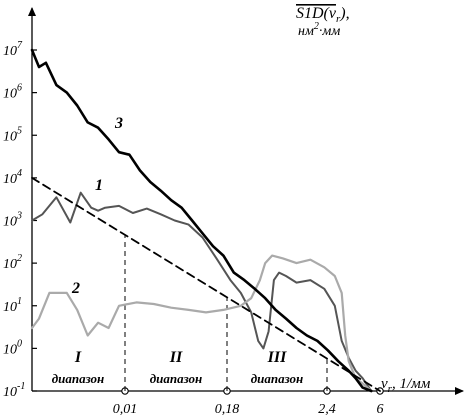 The width and height of the screenshot is (471, 420). Describe the element at coordinates (78, 378) in the screenshot. I see `range-1-label: диапазон` at that location.